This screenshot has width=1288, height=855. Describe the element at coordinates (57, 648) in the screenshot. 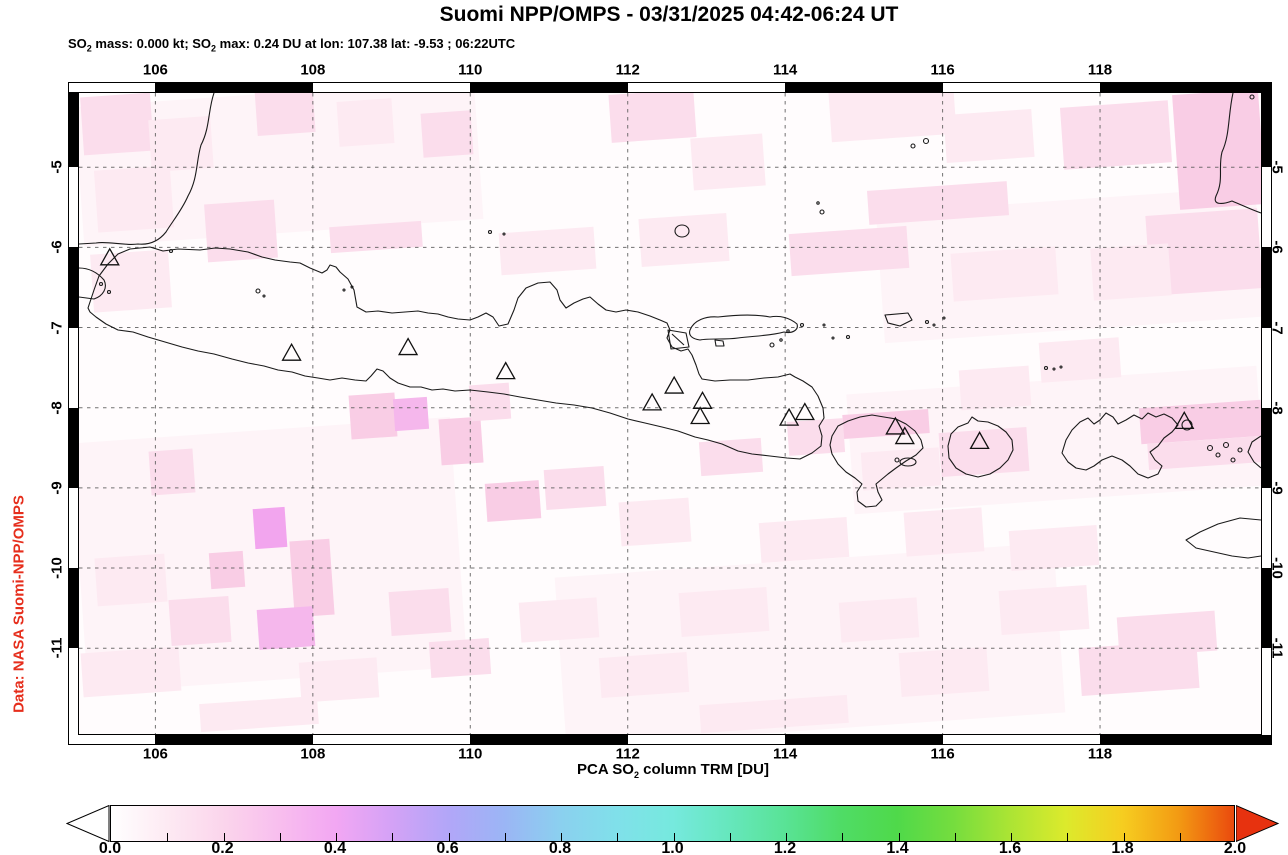

I see `lat-tick-label-left: -11` at that location.